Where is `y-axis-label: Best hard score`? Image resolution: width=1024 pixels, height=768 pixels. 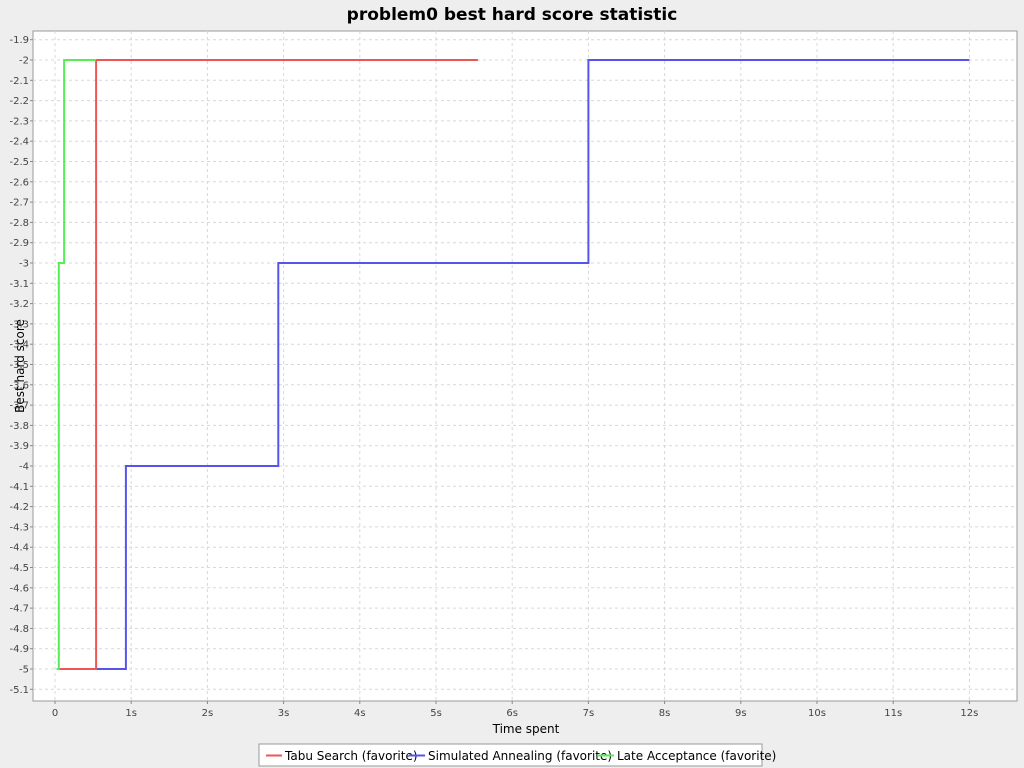
y-axis-label: Best hard score is located at coordinates (20, 366).